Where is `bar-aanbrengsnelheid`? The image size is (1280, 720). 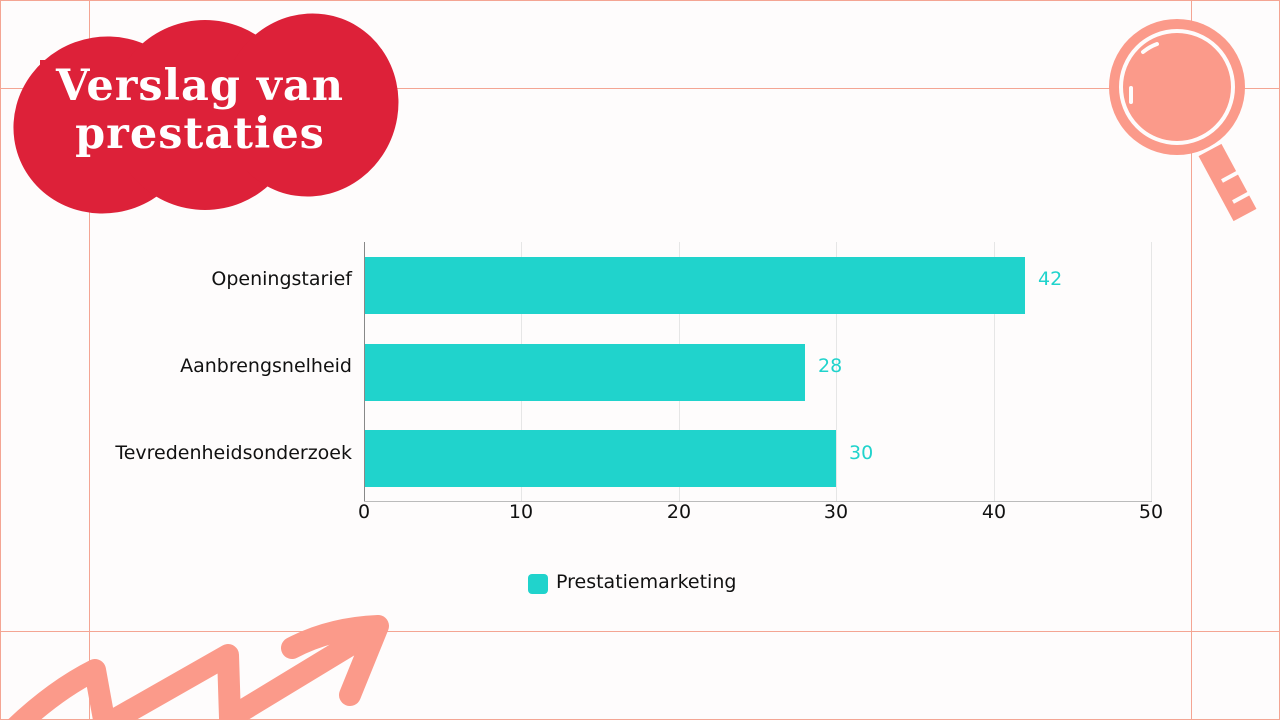
bar-aanbrengsnelheid is located at coordinates (584, 372).